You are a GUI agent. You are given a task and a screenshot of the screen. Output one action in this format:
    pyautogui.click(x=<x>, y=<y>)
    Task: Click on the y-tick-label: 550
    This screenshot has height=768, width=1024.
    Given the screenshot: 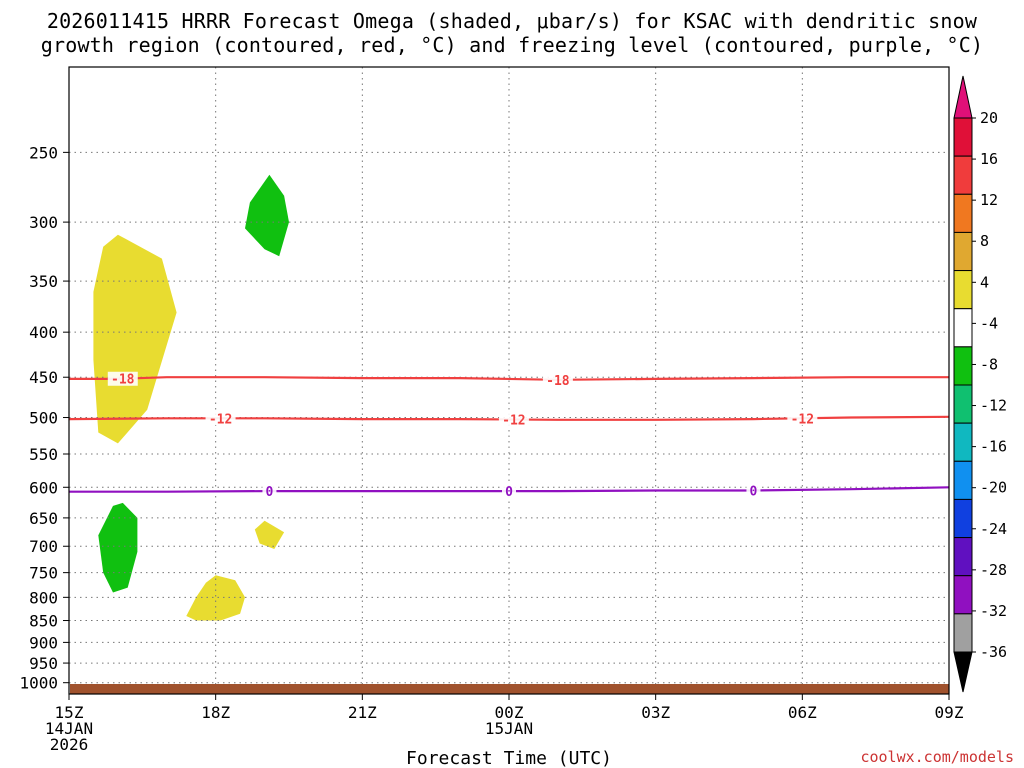 What is the action you would take?
    pyautogui.click(x=43, y=454)
    